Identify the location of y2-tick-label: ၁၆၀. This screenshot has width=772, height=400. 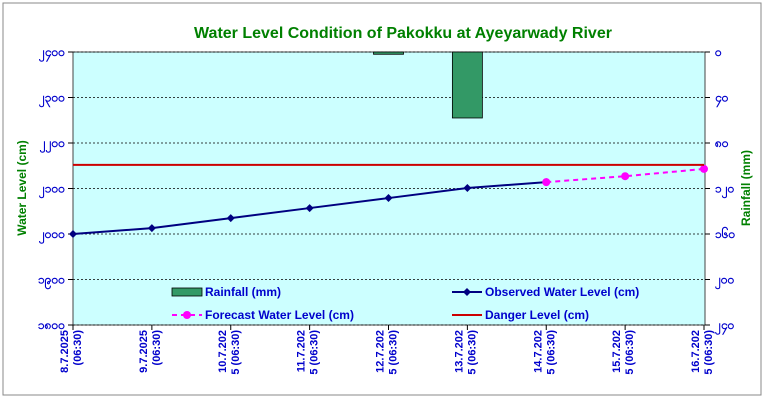
(725, 233).